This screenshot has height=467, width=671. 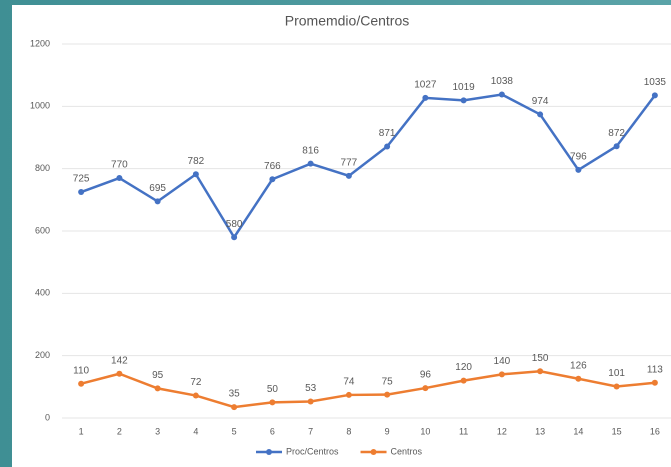 What do you see at coordinates (42, 168) in the screenshot?
I see `y-tick-label: 800` at bounding box center [42, 168].